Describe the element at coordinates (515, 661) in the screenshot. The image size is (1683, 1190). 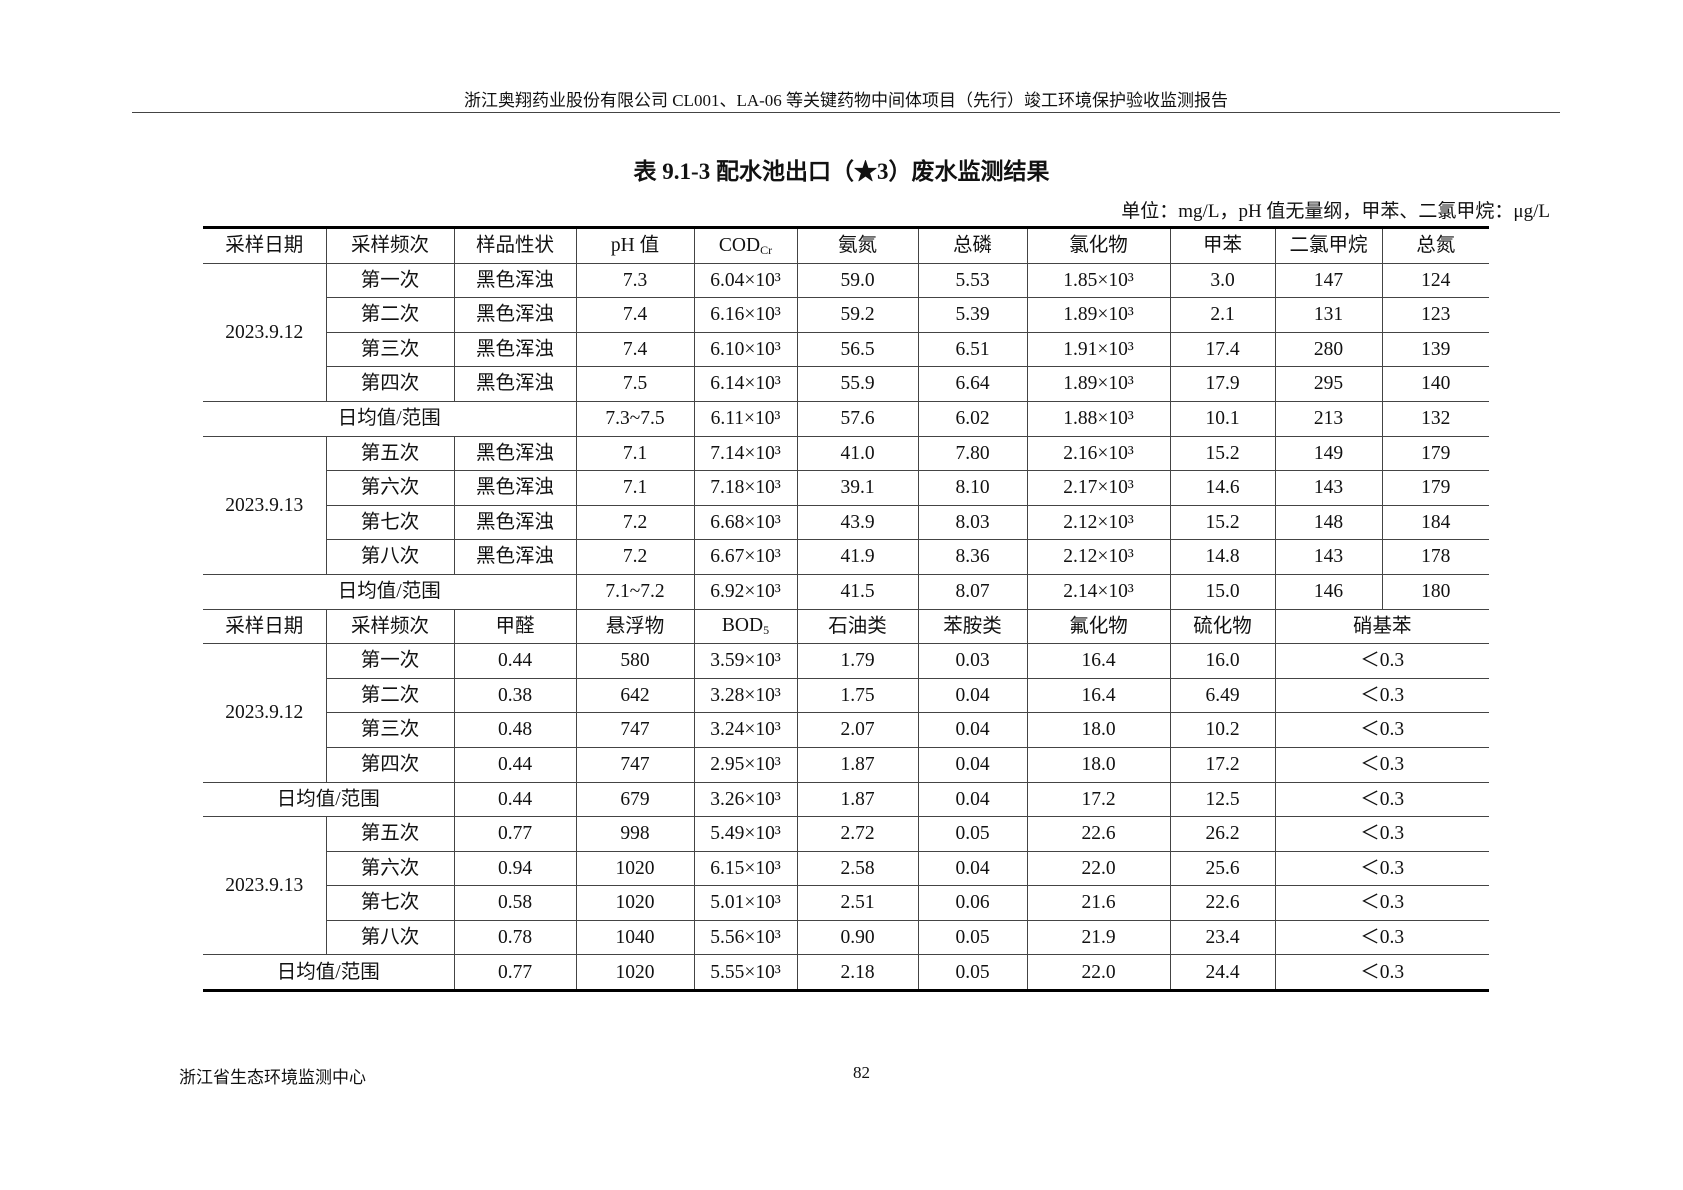
I see `data-cell: 0.44` at that location.